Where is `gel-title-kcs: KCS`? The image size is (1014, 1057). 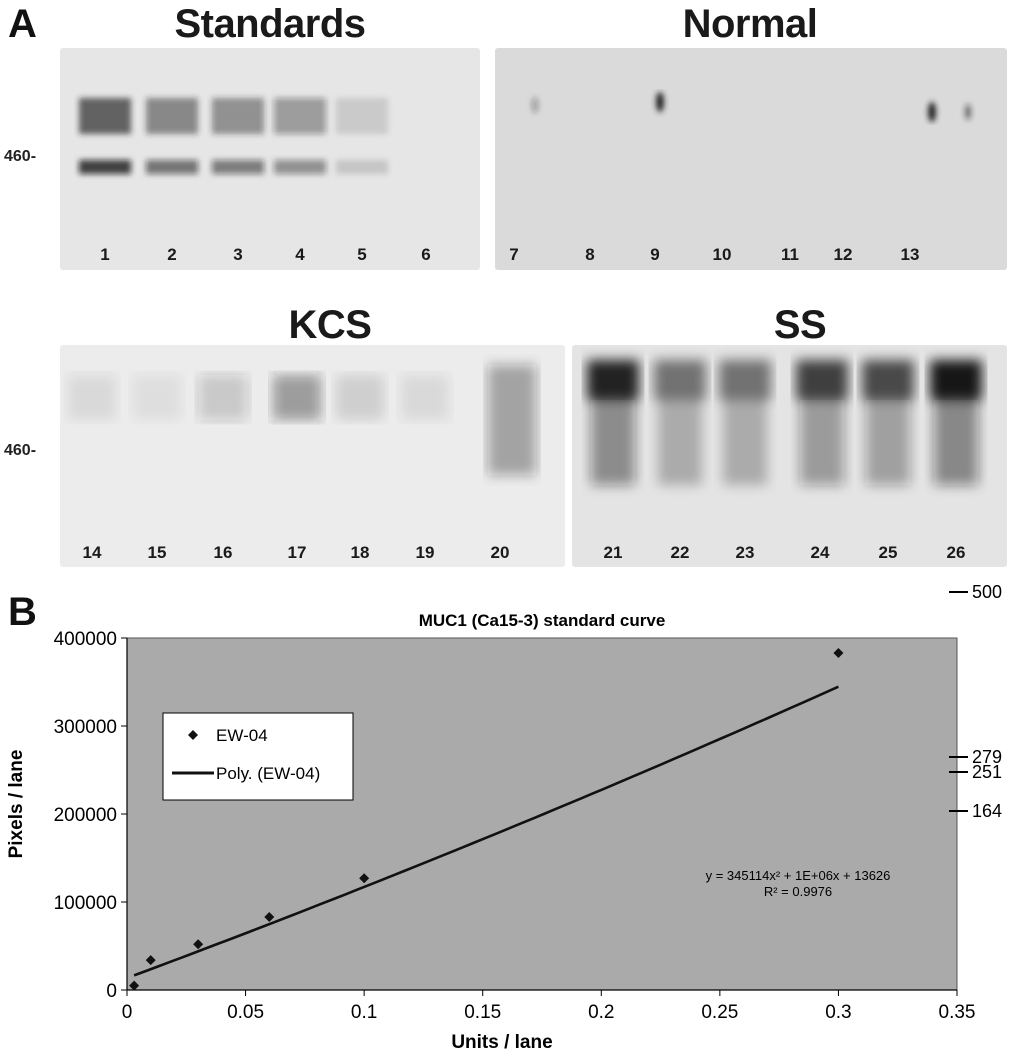
gel-title-kcs: KCS is located at coordinates (330, 325).